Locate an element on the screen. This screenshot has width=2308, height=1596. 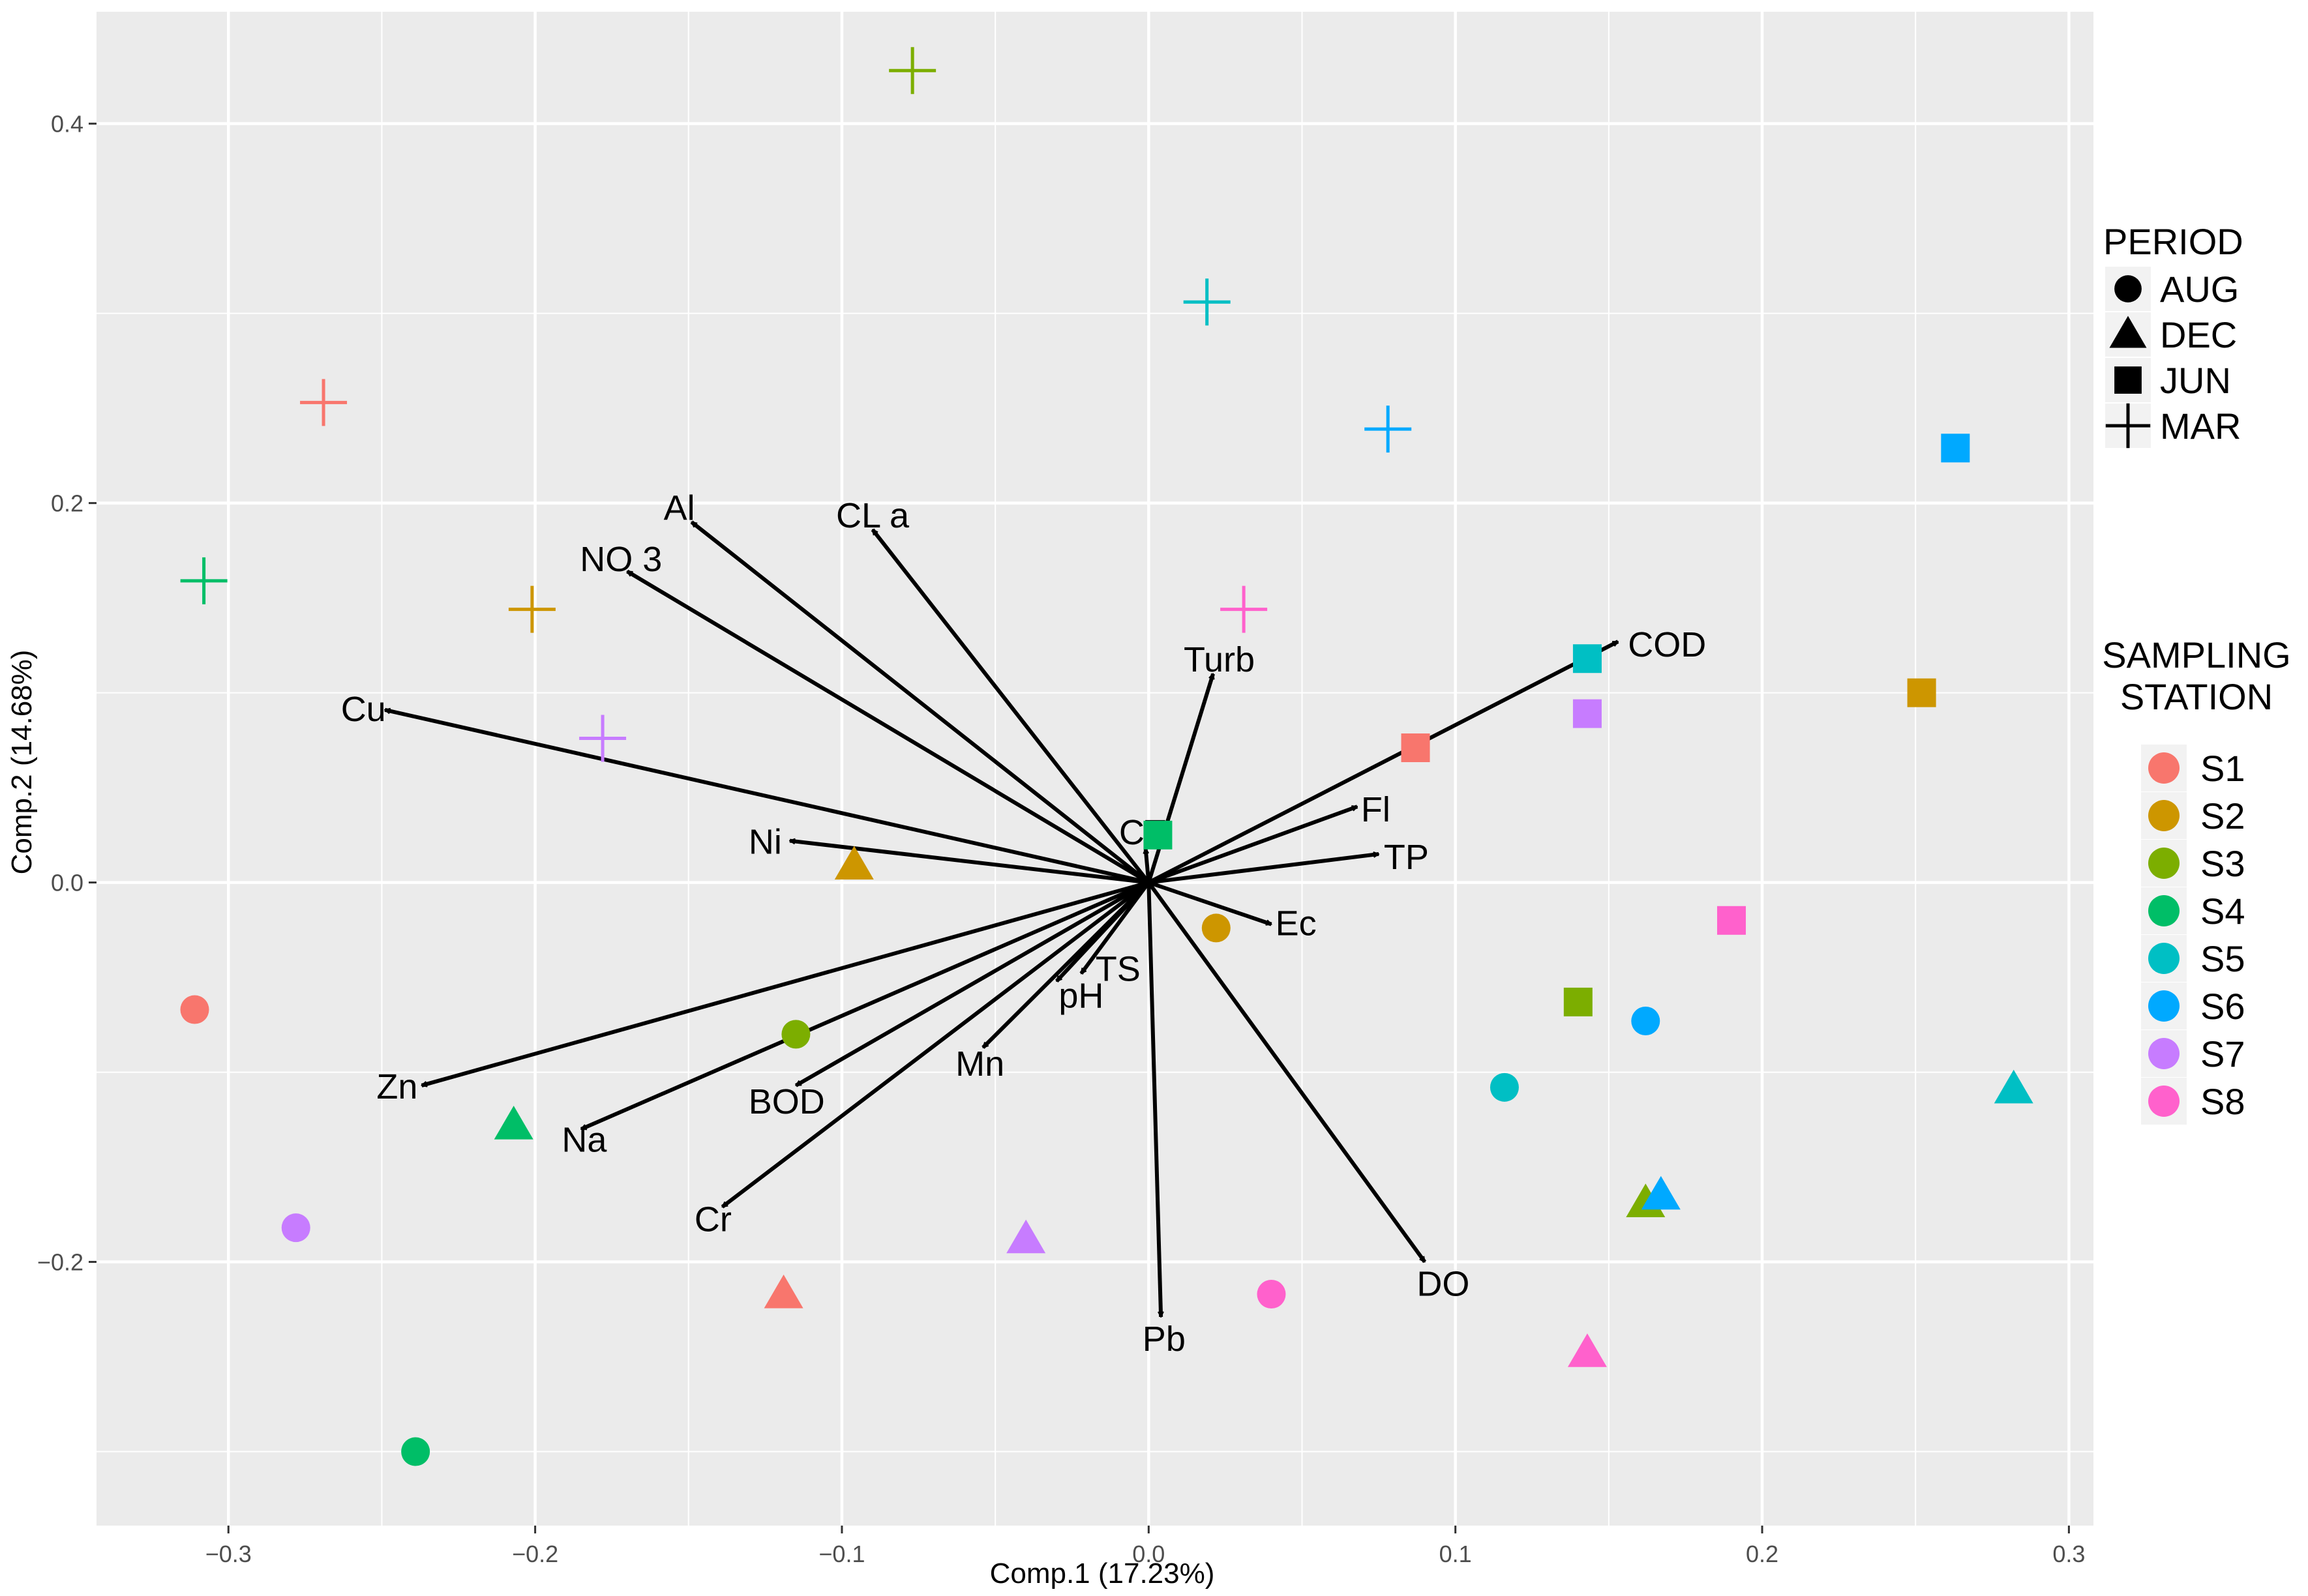
x-tick-label: −0.1 is located at coordinates (841, 1554).